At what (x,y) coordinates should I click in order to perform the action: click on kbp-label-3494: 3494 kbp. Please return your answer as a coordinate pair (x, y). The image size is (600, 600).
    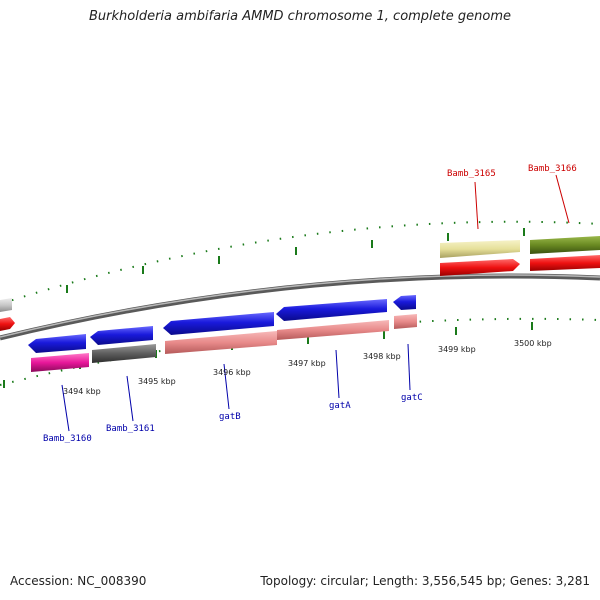
    Looking at the image, I should click on (82, 391).